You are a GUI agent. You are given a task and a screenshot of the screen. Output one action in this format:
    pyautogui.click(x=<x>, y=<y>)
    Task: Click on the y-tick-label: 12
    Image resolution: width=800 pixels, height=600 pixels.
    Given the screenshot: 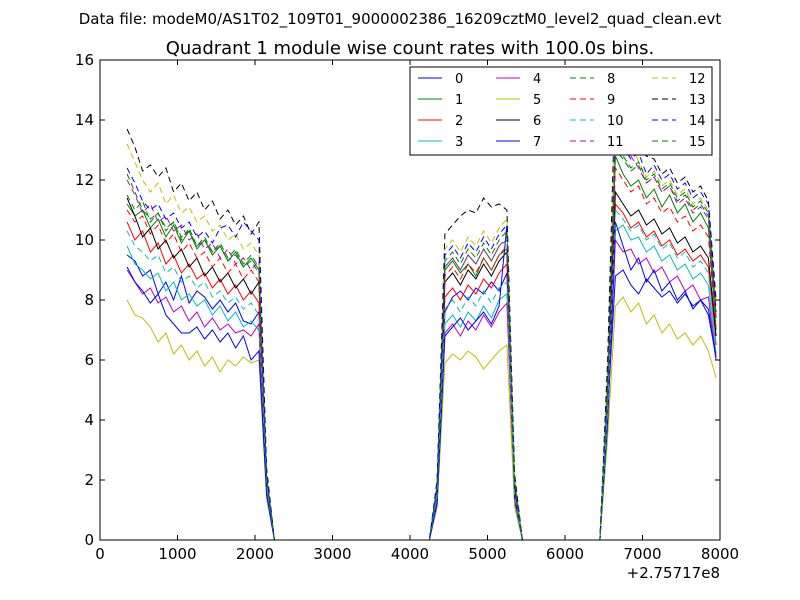 What is the action you would take?
    pyautogui.click(x=84, y=180)
    